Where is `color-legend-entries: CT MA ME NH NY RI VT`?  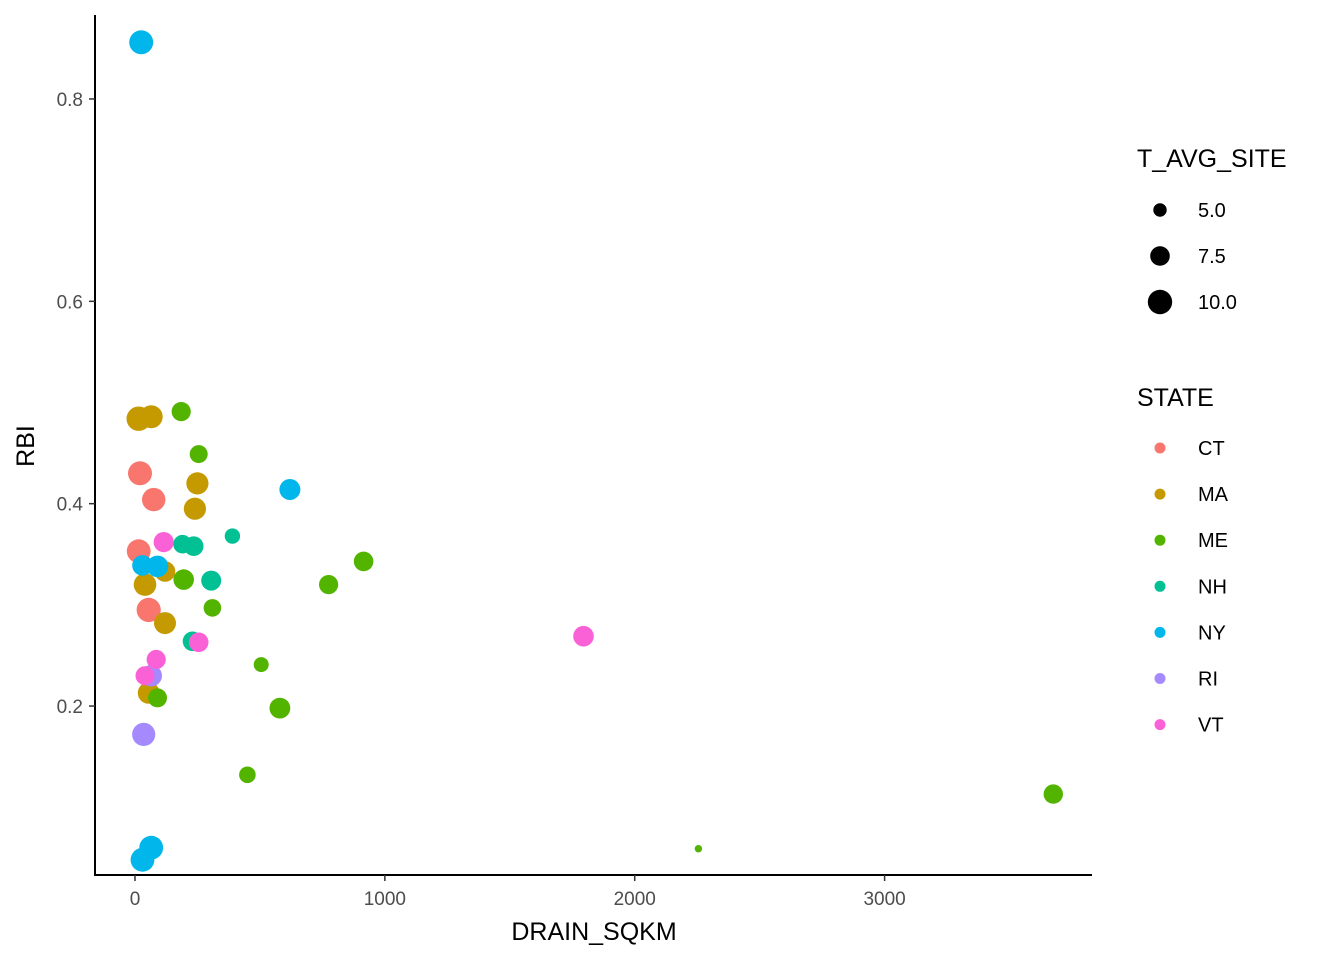
color-legend-entries: CT MA ME NH NY RI VT is located at coordinates (1191, 587).